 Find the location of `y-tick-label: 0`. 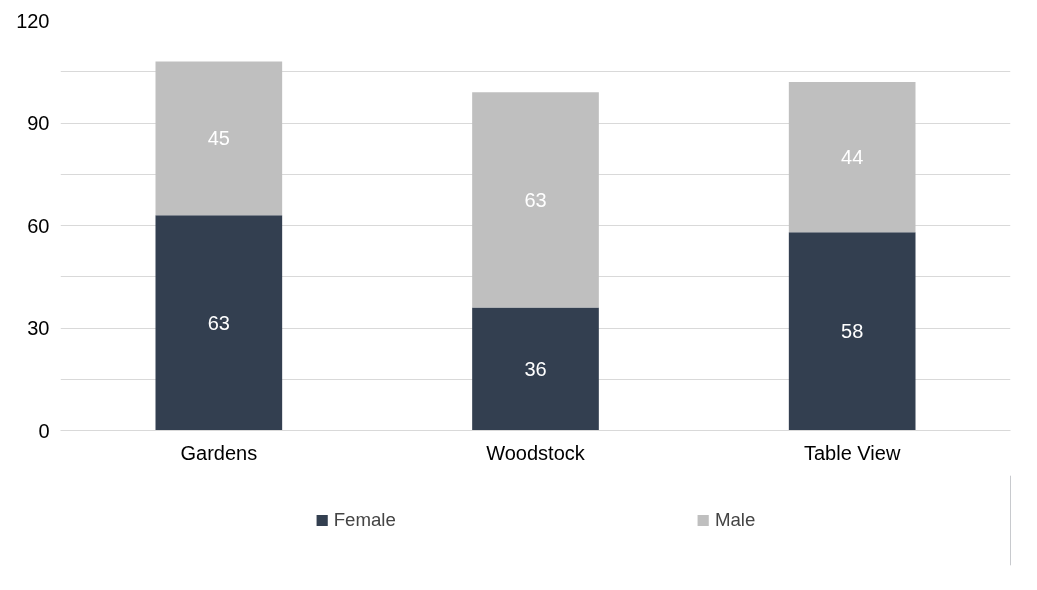

y-tick-label: 0 is located at coordinates (44, 430).